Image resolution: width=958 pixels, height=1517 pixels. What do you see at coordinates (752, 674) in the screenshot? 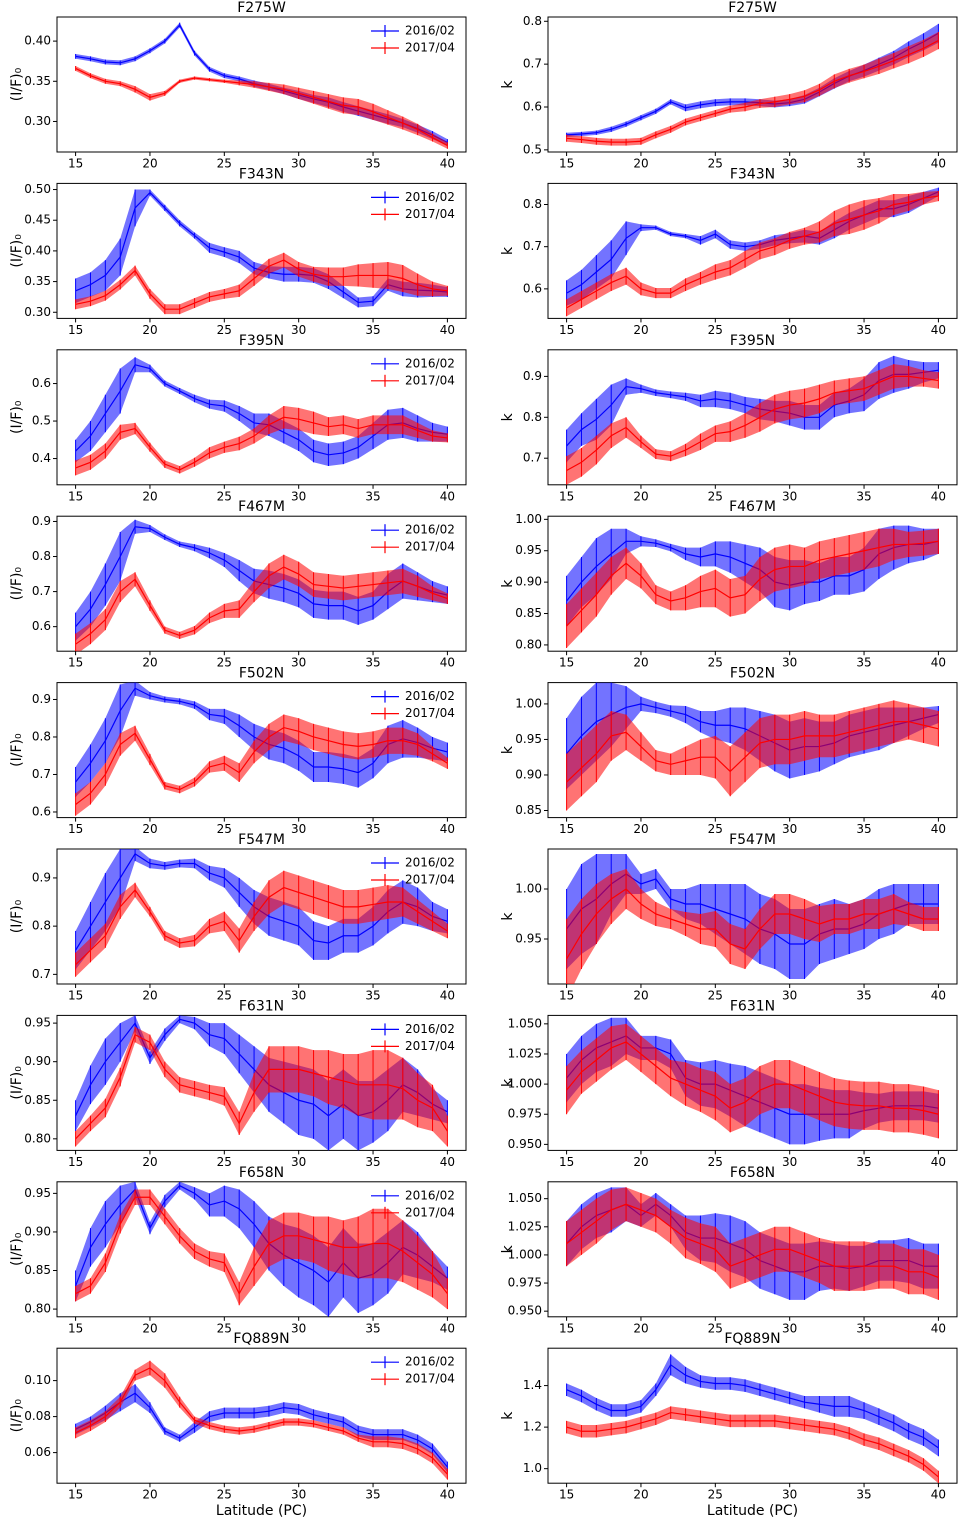
I see `chart-title: F502N` at bounding box center [752, 674].